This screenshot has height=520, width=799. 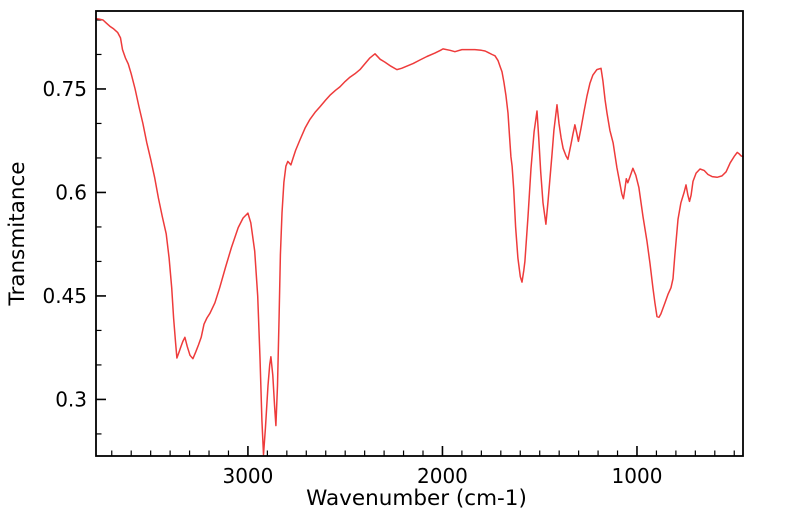 What do you see at coordinates (64, 296) in the screenshot?
I see `y-tick-label: 0.45` at bounding box center [64, 296].